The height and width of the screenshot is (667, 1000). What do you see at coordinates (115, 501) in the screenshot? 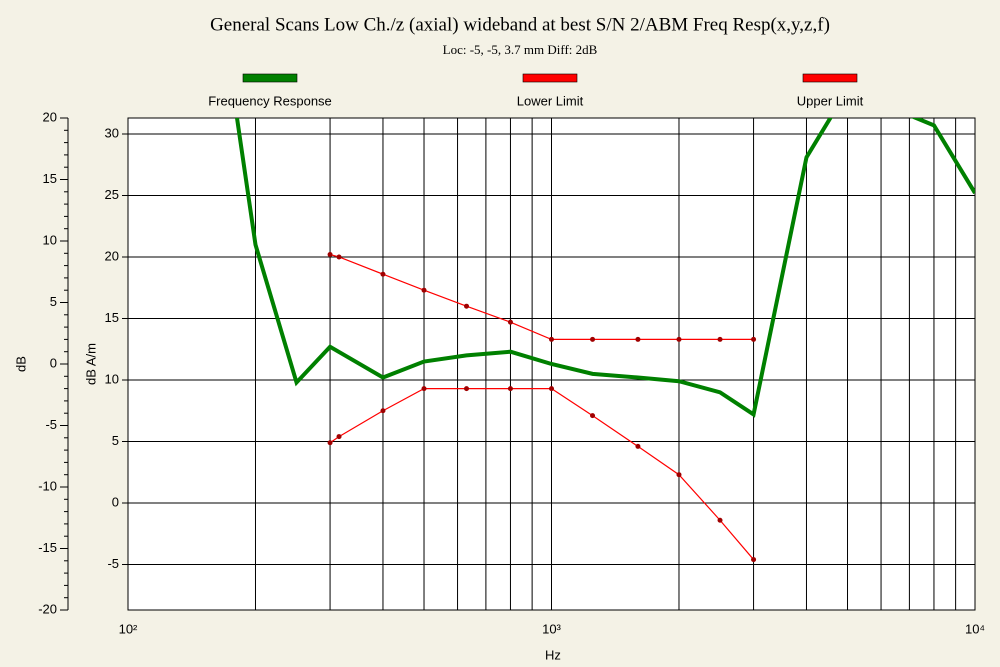
I see `y2-tick-label: 0` at bounding box center [115, 501].